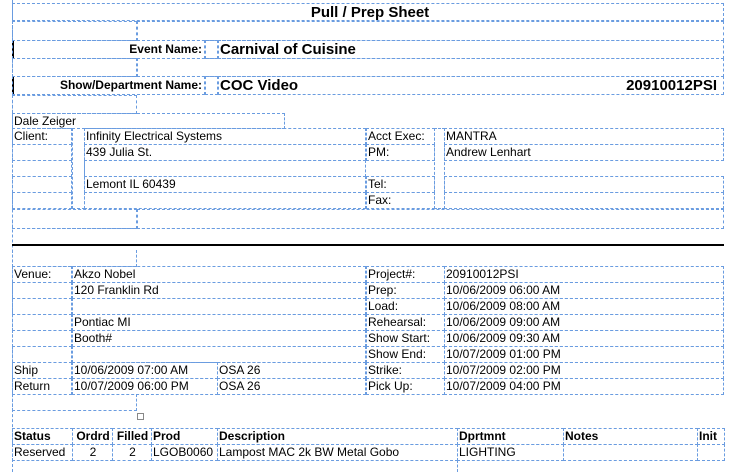  Describe the element at coordinates (219, 274) in the screenshot. I see `venue-name: Akzo Nobel` at that location.